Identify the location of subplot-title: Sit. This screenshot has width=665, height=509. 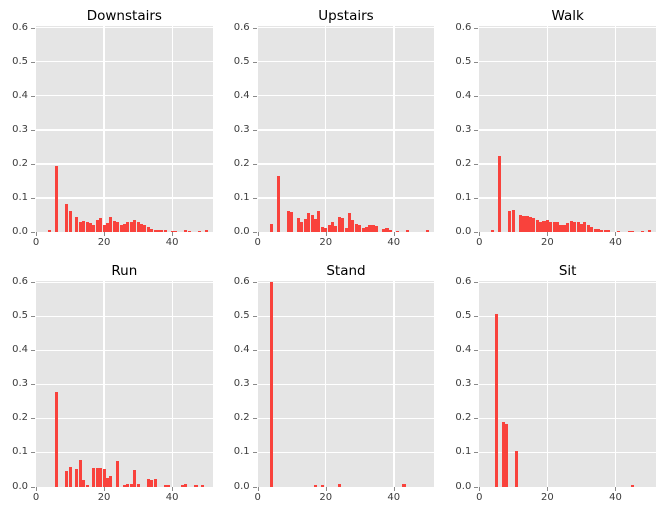
(567, 270).